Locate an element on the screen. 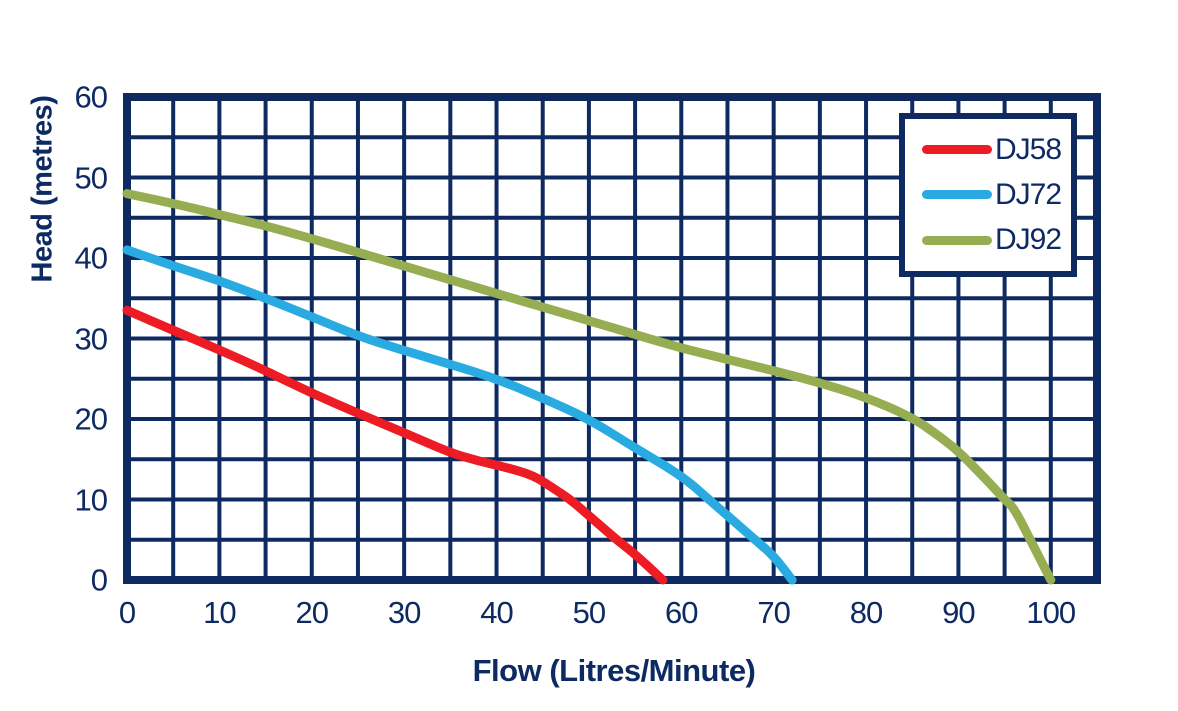 This screenshot has height=711, width=1178. legend: DJ58 DJ72 DJ92 is located at coordinates (988, 195).